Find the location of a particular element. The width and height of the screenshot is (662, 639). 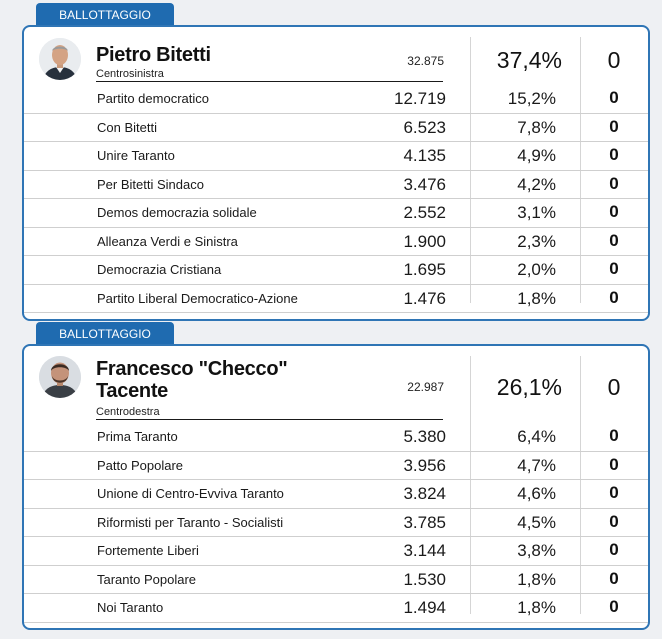

list-percentage: 4,9% is located at coordinates (536, 155).